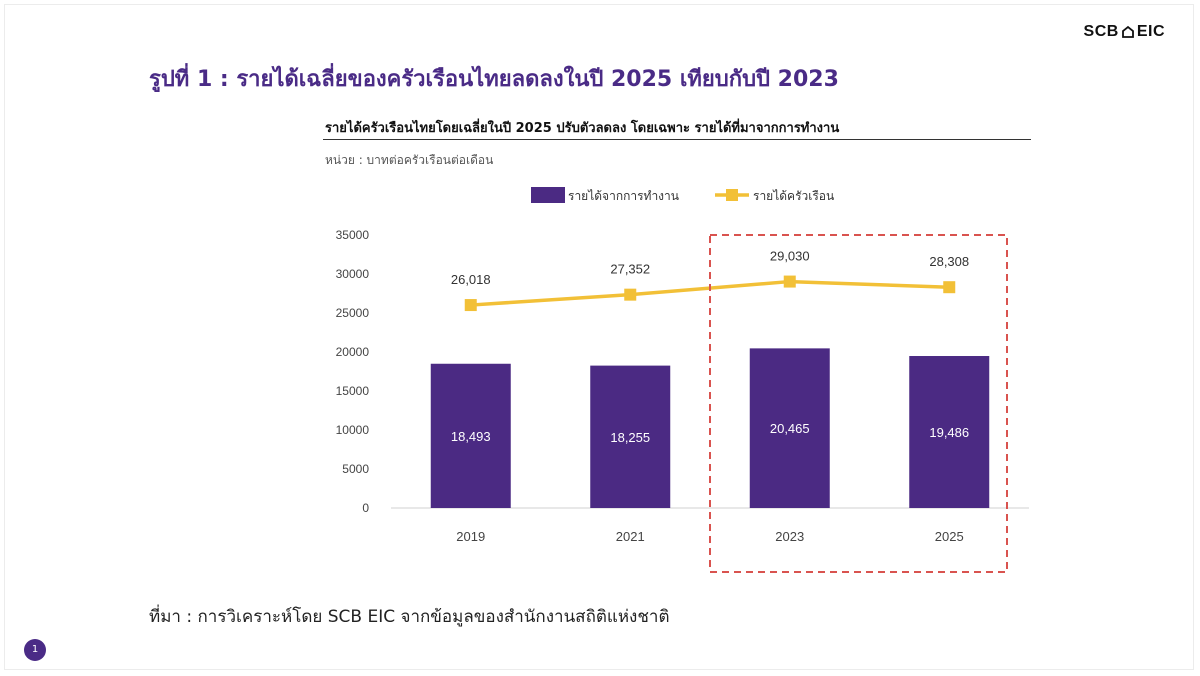 The width and height of the screenshot is (1200, 676). I want to click on x-tick-label: 2019, so click(470, 536).